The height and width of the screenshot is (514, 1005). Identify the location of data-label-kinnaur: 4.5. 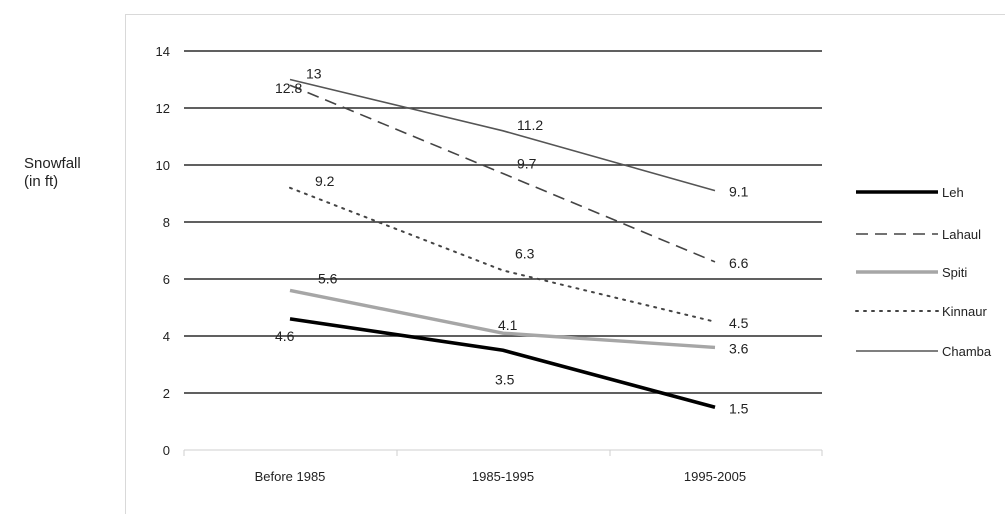
(739, 323).